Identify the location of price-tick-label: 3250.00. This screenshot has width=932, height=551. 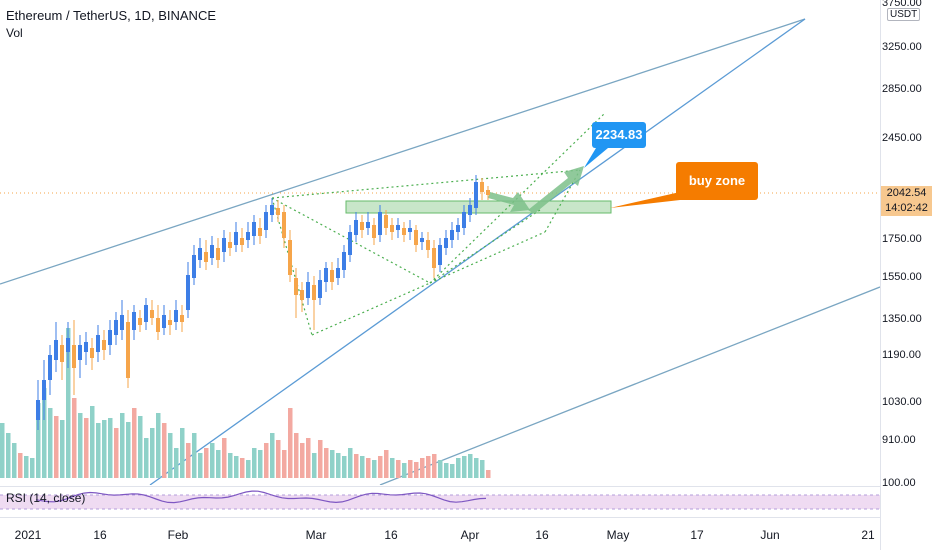
(902, 47).